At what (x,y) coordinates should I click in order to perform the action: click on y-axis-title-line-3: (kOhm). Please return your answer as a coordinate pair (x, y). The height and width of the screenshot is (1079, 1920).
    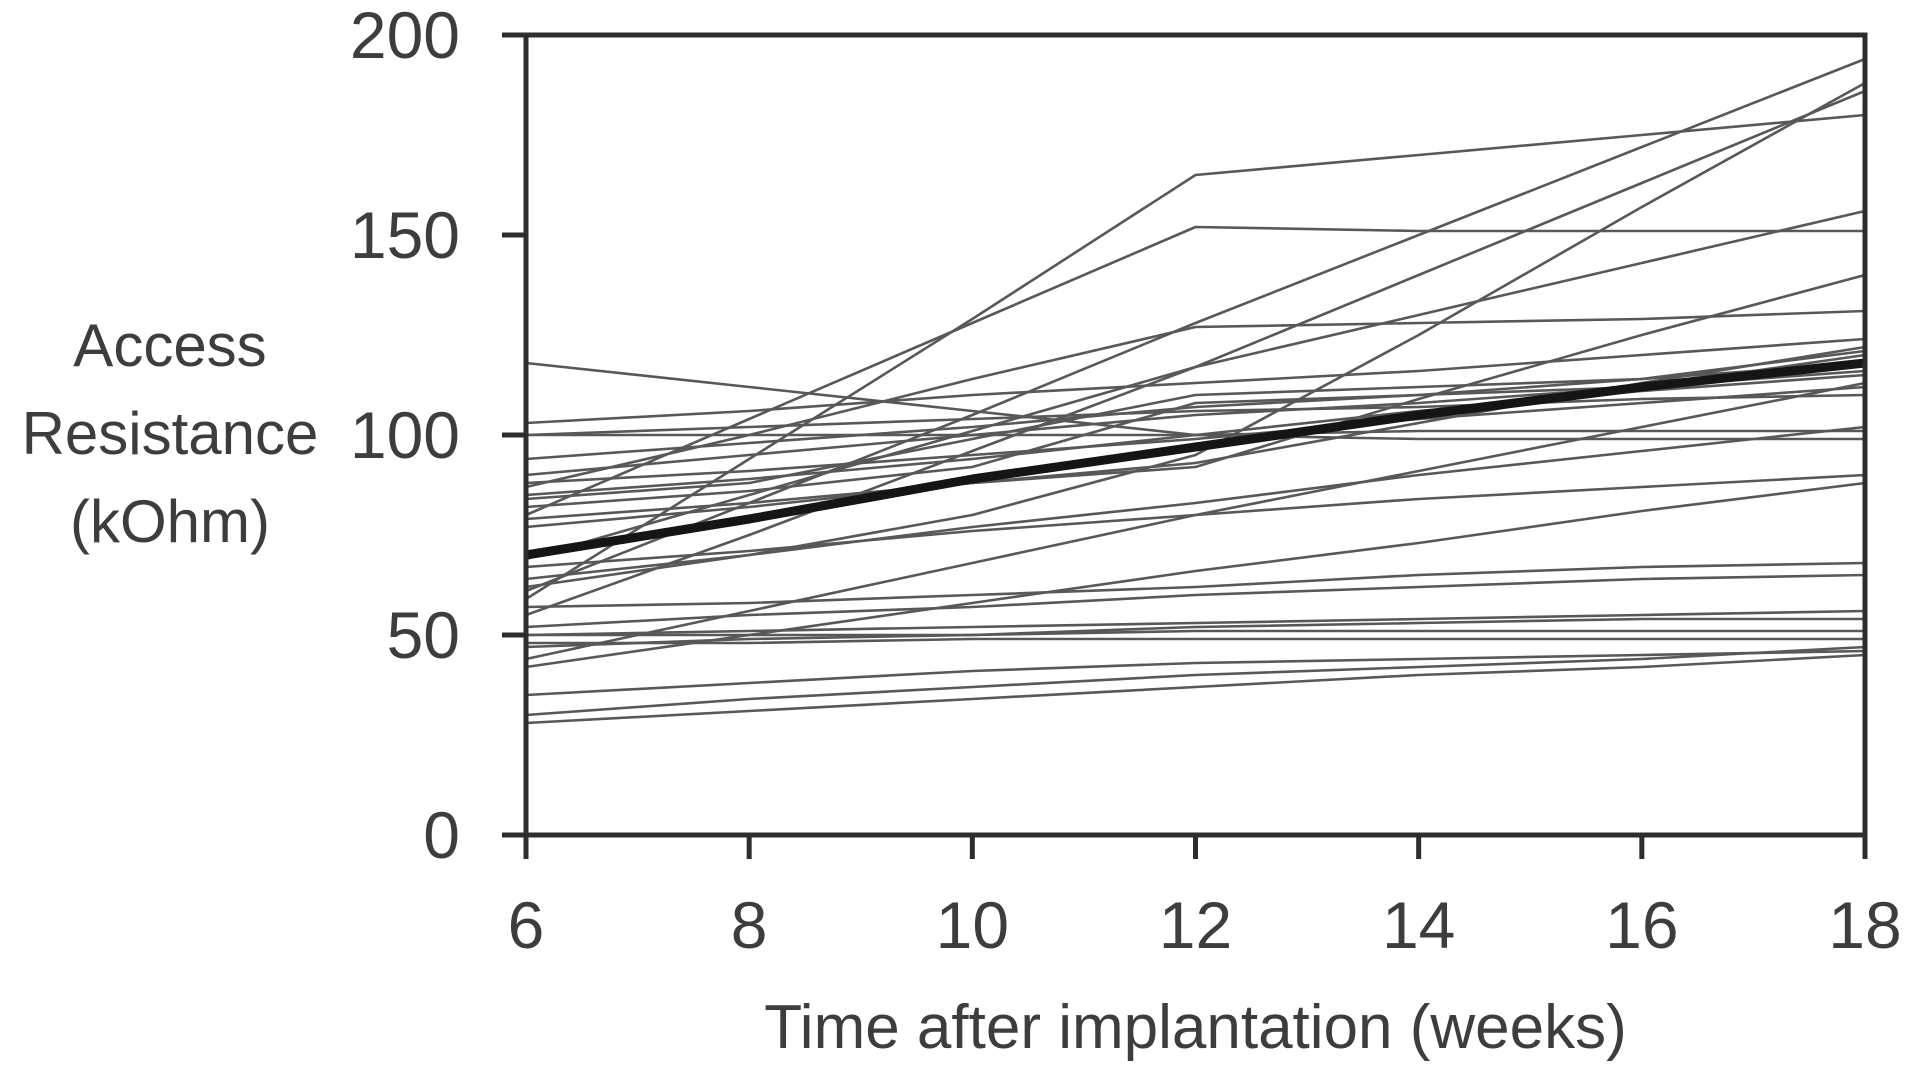
    Looking at the image, I should click on (170, 521).